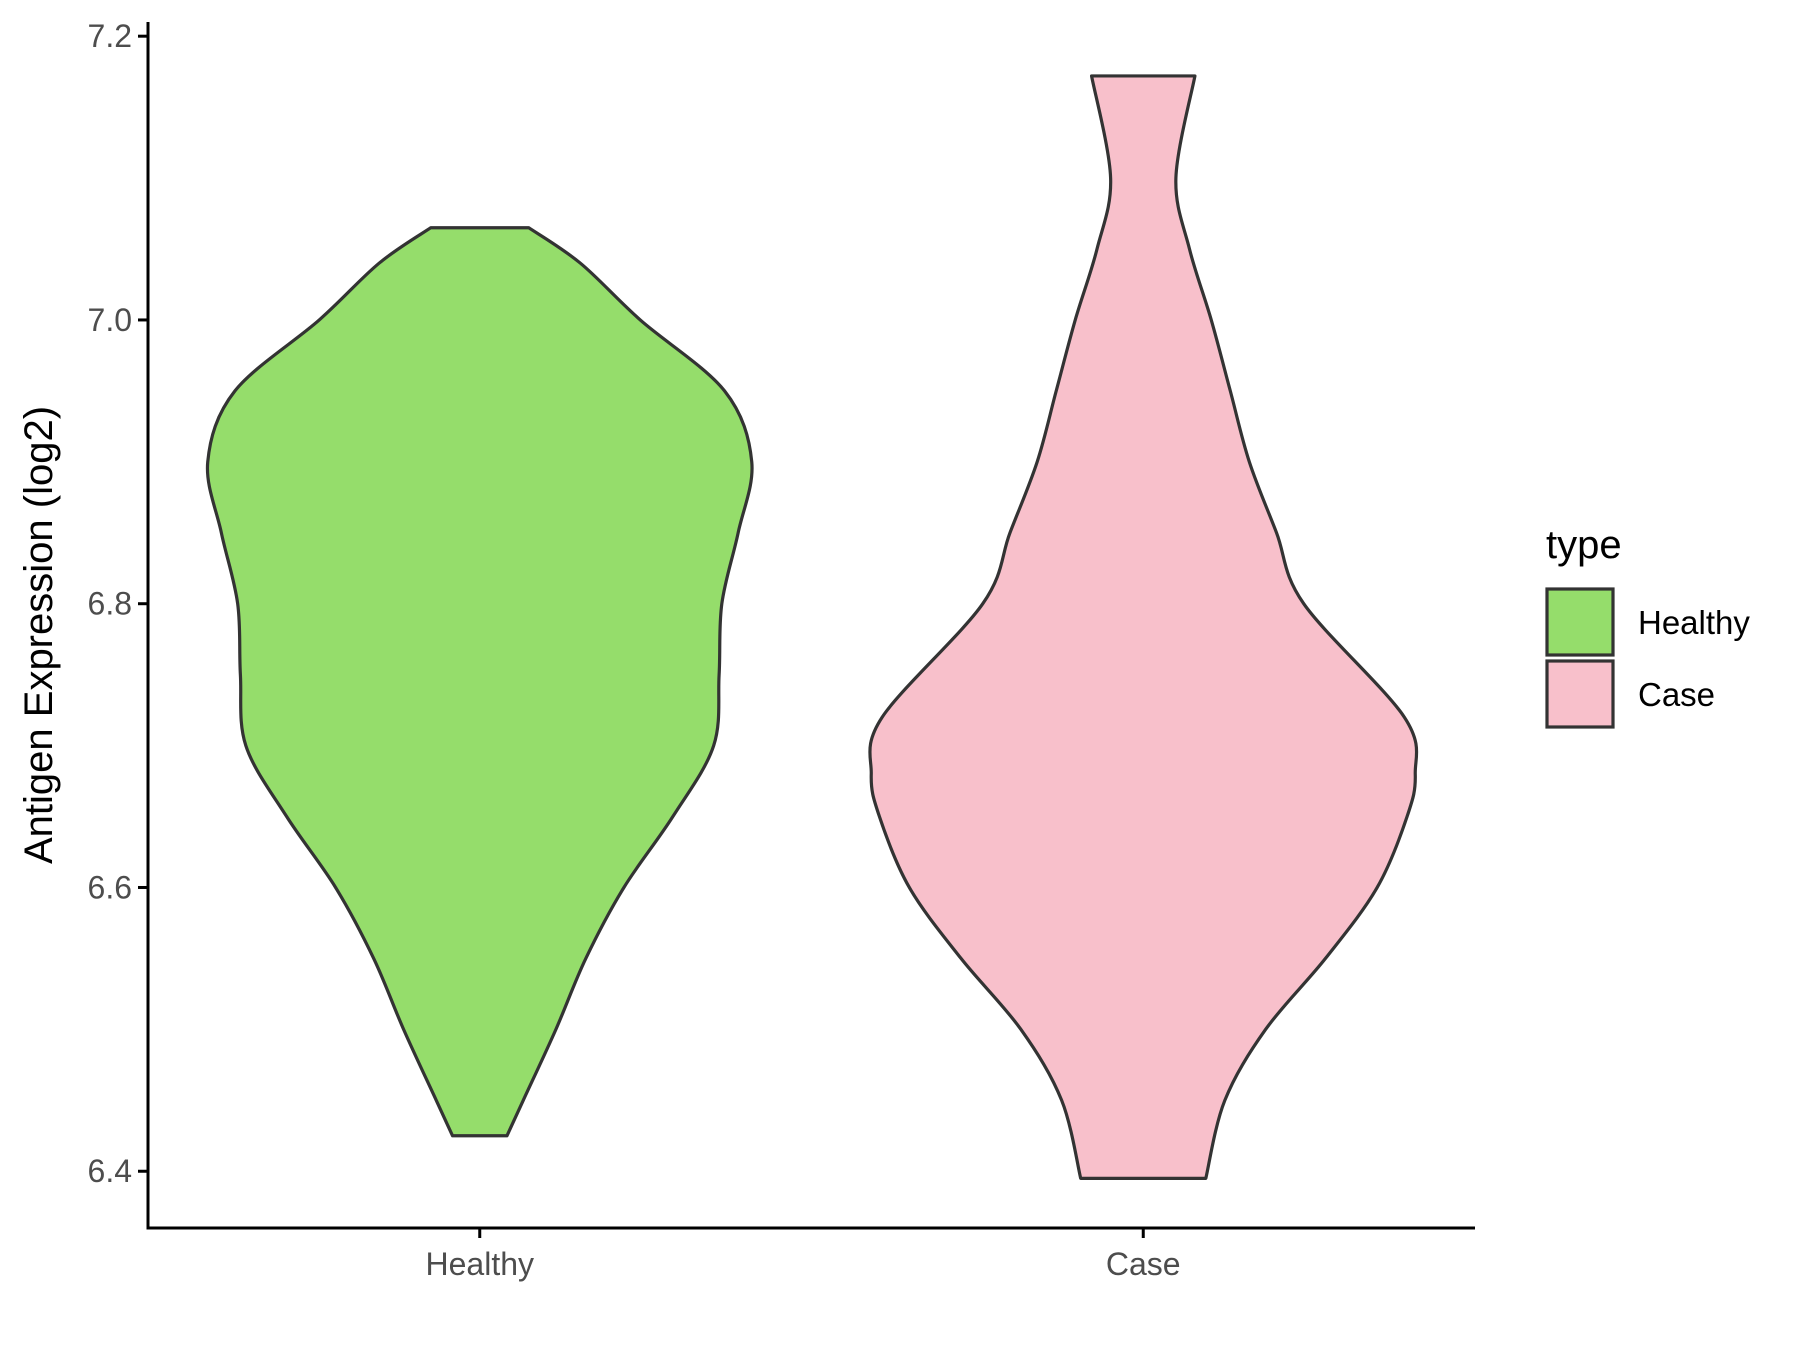 The image size is (1800, 1350). I want to click on legend: type Healthy Case, so click(1647, 626).